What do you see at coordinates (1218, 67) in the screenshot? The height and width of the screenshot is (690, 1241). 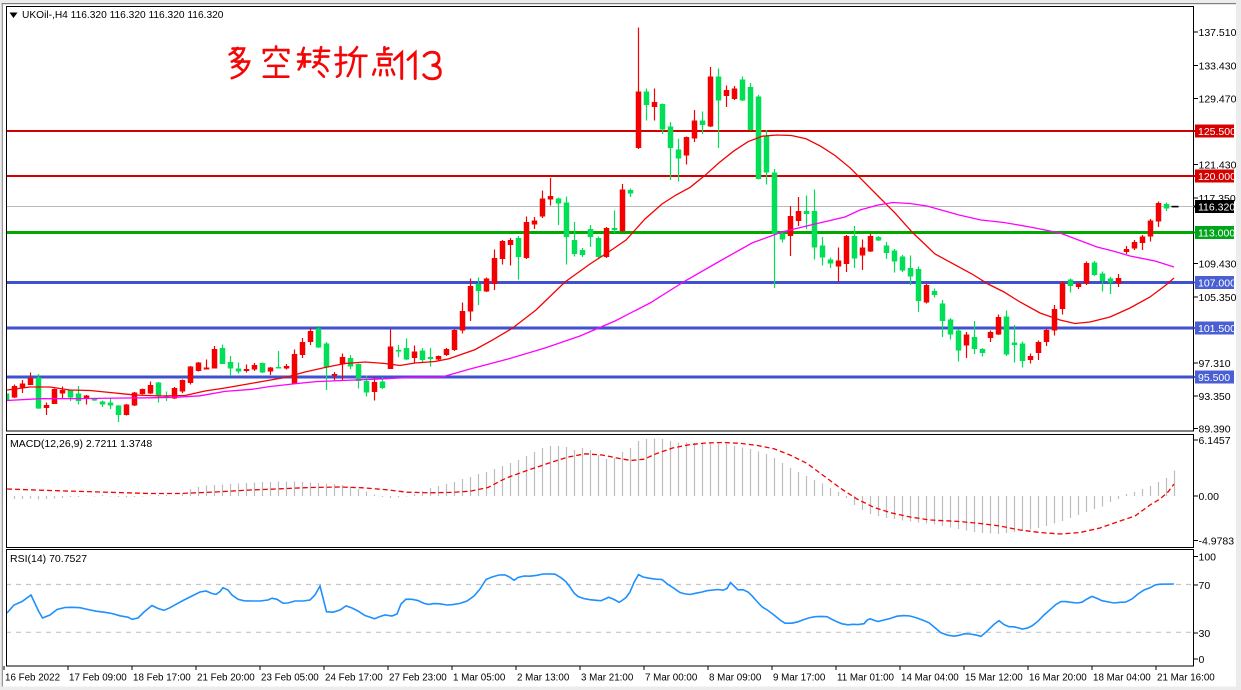 I see `svg-text: 133.430` at bounding box center [1218, 67].